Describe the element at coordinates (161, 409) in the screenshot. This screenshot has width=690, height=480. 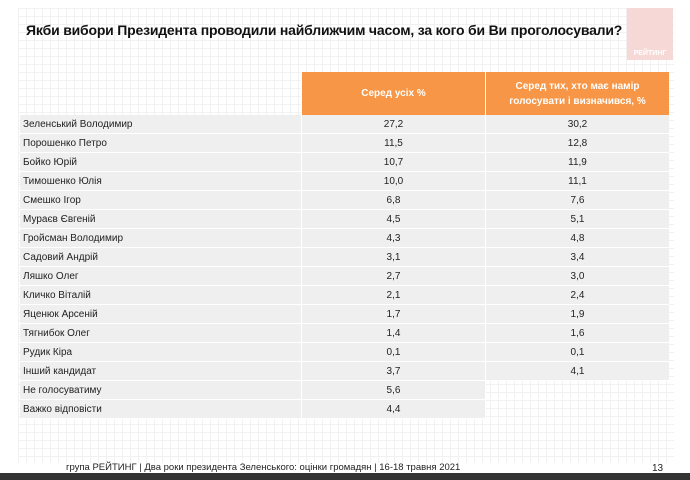
I see `candidate-name: Важко відповісти` at that location.